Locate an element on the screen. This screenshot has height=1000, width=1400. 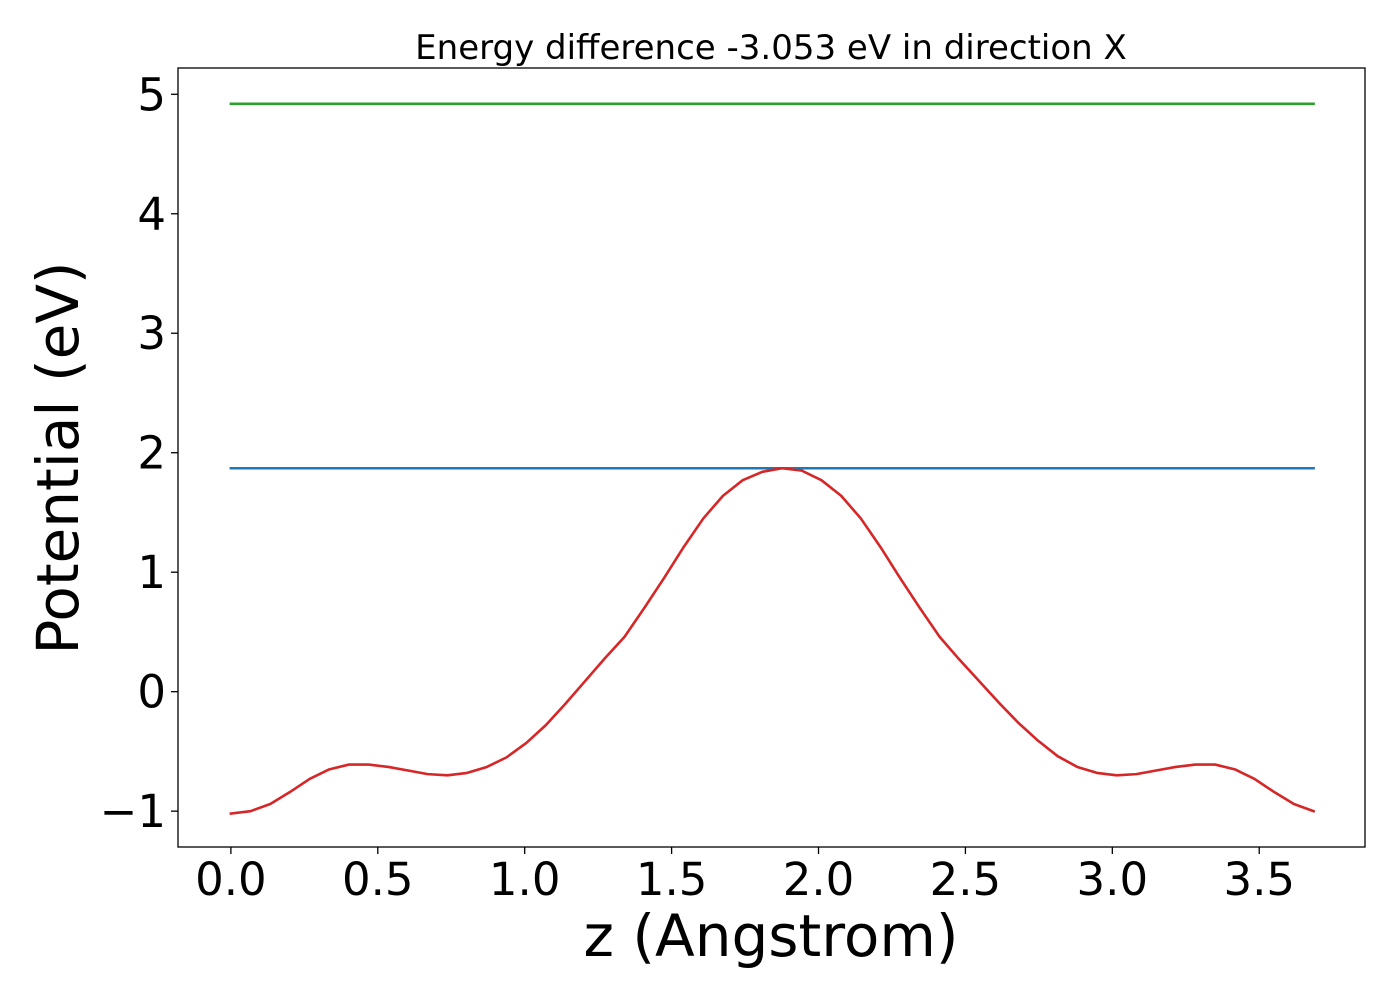
x-tick-label: 3.0 is located at coordinates (1113, 879).